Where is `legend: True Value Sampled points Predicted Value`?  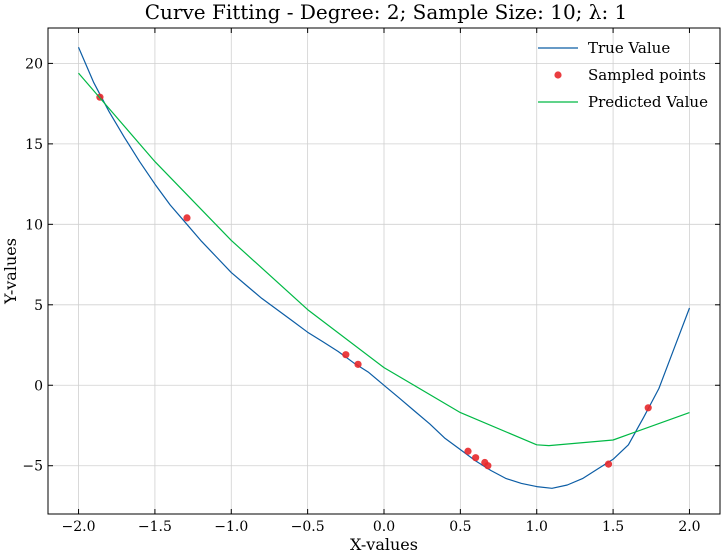
legend: True Value Sampled points Predicted Value is located at coordinates (623, 75).